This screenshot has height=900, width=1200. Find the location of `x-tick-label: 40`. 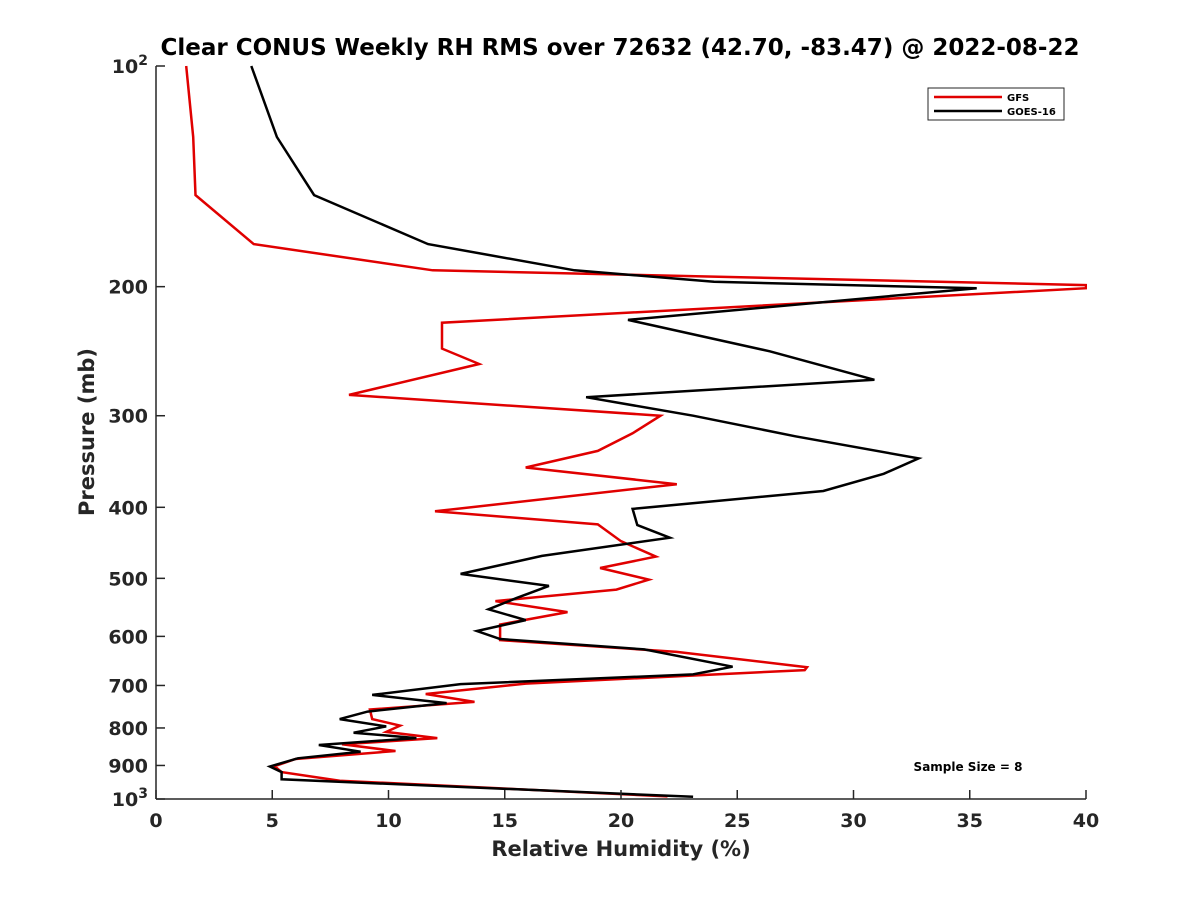

x-tick-label: 40 is located at coordinates (1086, 821).